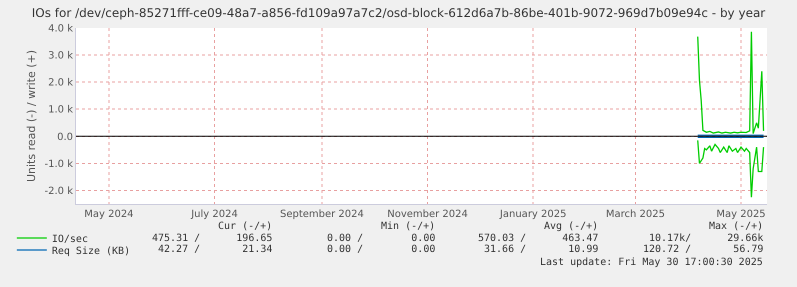 Image resolution: width=797 pixels, height=287 pixels. Describe the element at coordinates (61, 110) in the screenshot. I see `y-tick-label: 1.0 k` at that location.